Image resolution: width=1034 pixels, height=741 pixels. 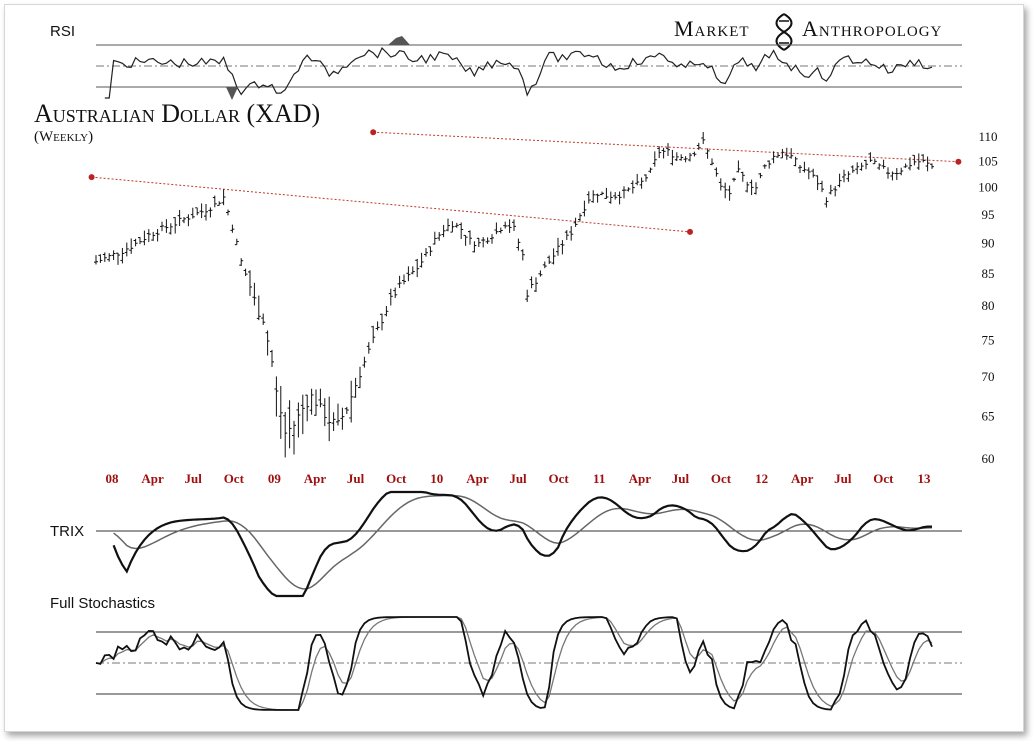 I want to click on stoch-fast-line, so click(x=514, y=663).